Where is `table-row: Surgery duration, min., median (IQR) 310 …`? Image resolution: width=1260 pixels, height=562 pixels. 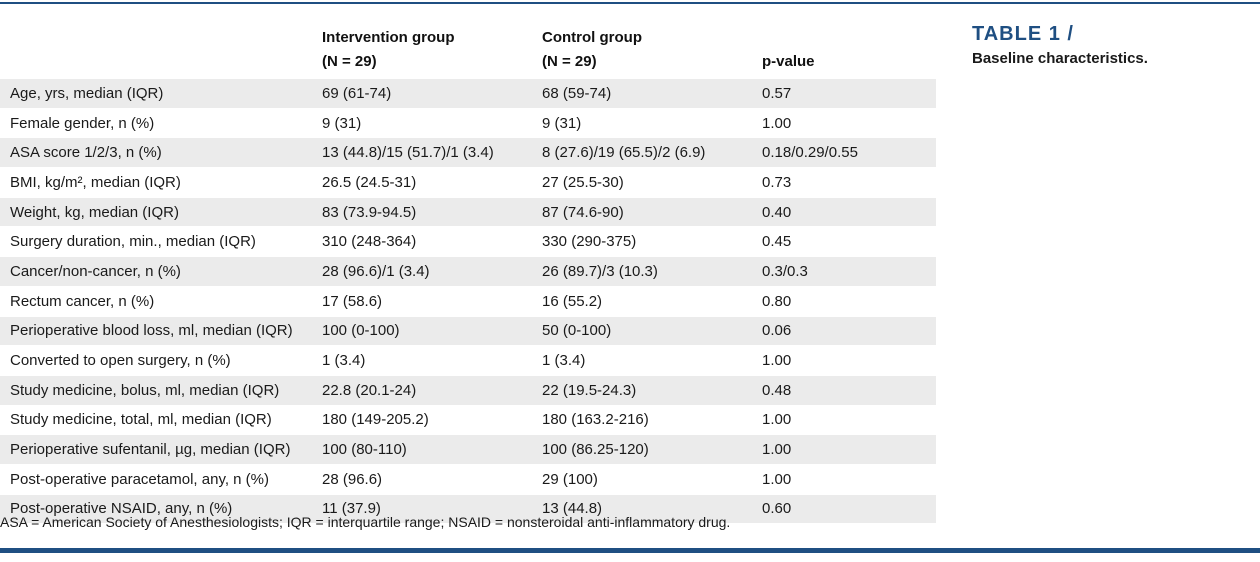
table-row: Surgery duration, min., median (IQR) 310 … is located at coordinates (468, 242).